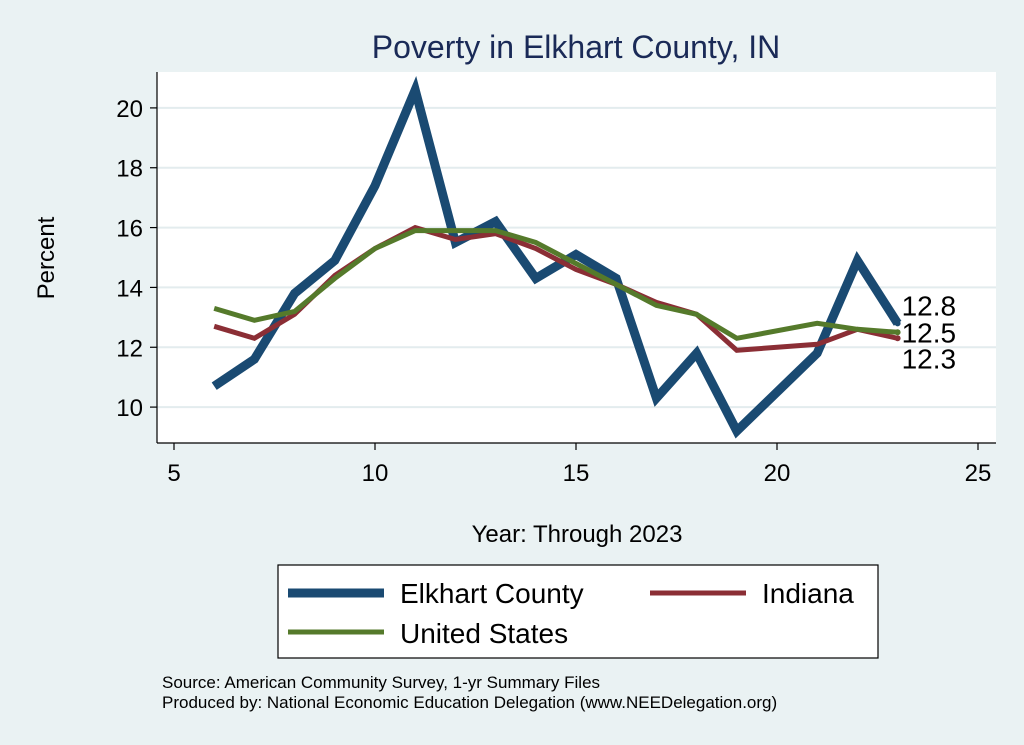  Describe the element at coordinates (375, 473) in the screenshot. I see `x-tick-label-10: 10` at that location.